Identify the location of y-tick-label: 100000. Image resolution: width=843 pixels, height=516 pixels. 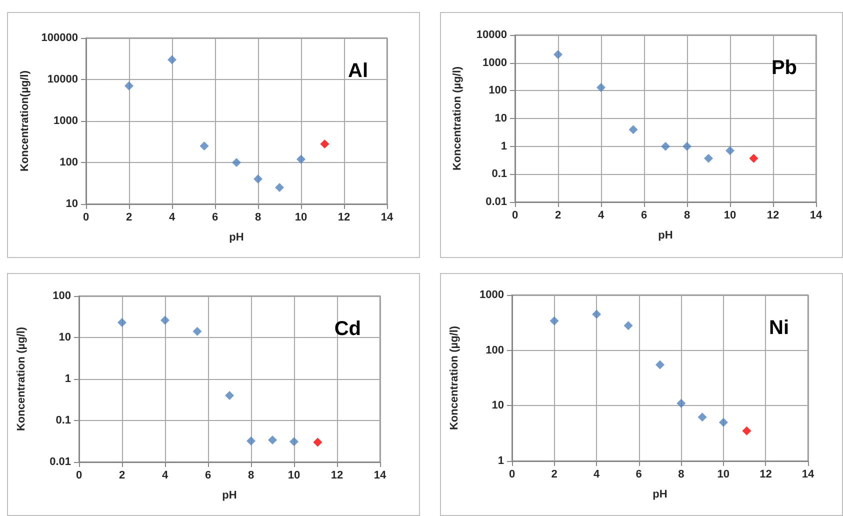
(59, 38).